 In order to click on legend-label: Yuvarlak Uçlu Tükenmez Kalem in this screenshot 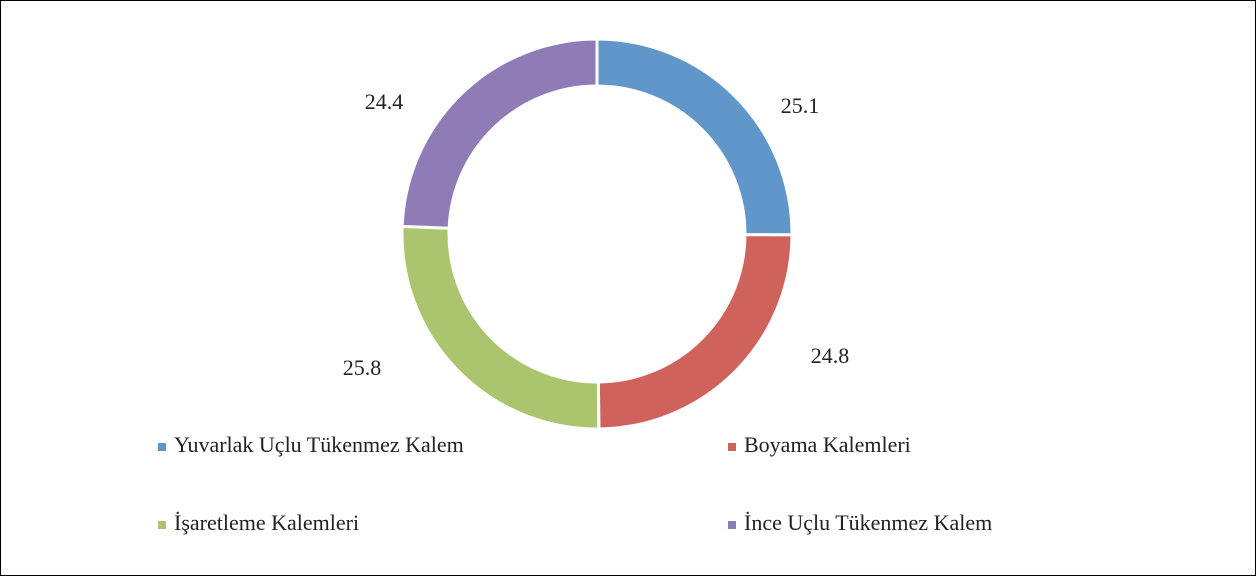, I will do `click(319, 444)`.